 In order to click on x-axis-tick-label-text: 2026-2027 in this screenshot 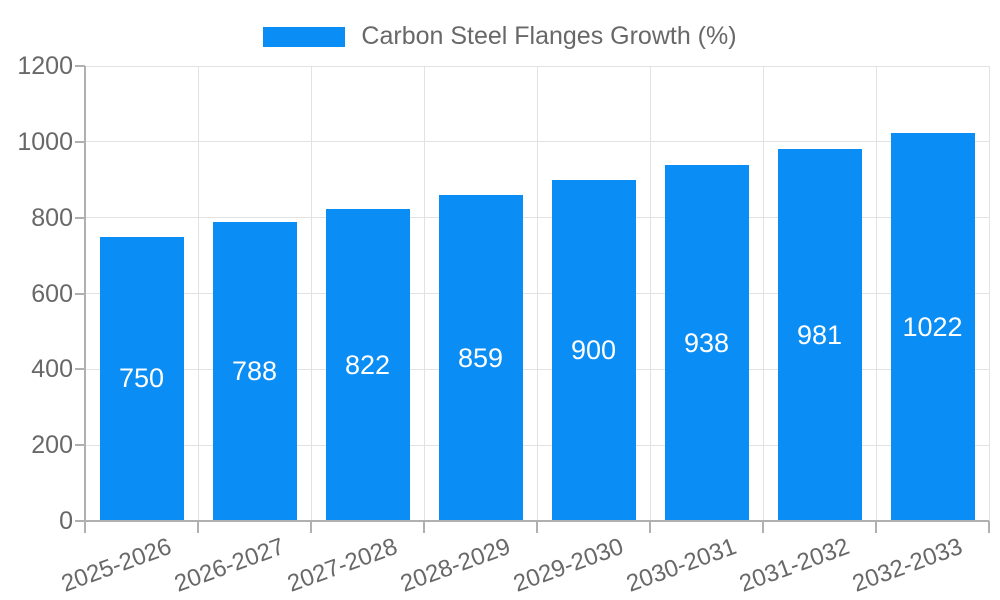, I will do `click(229, 565)`.